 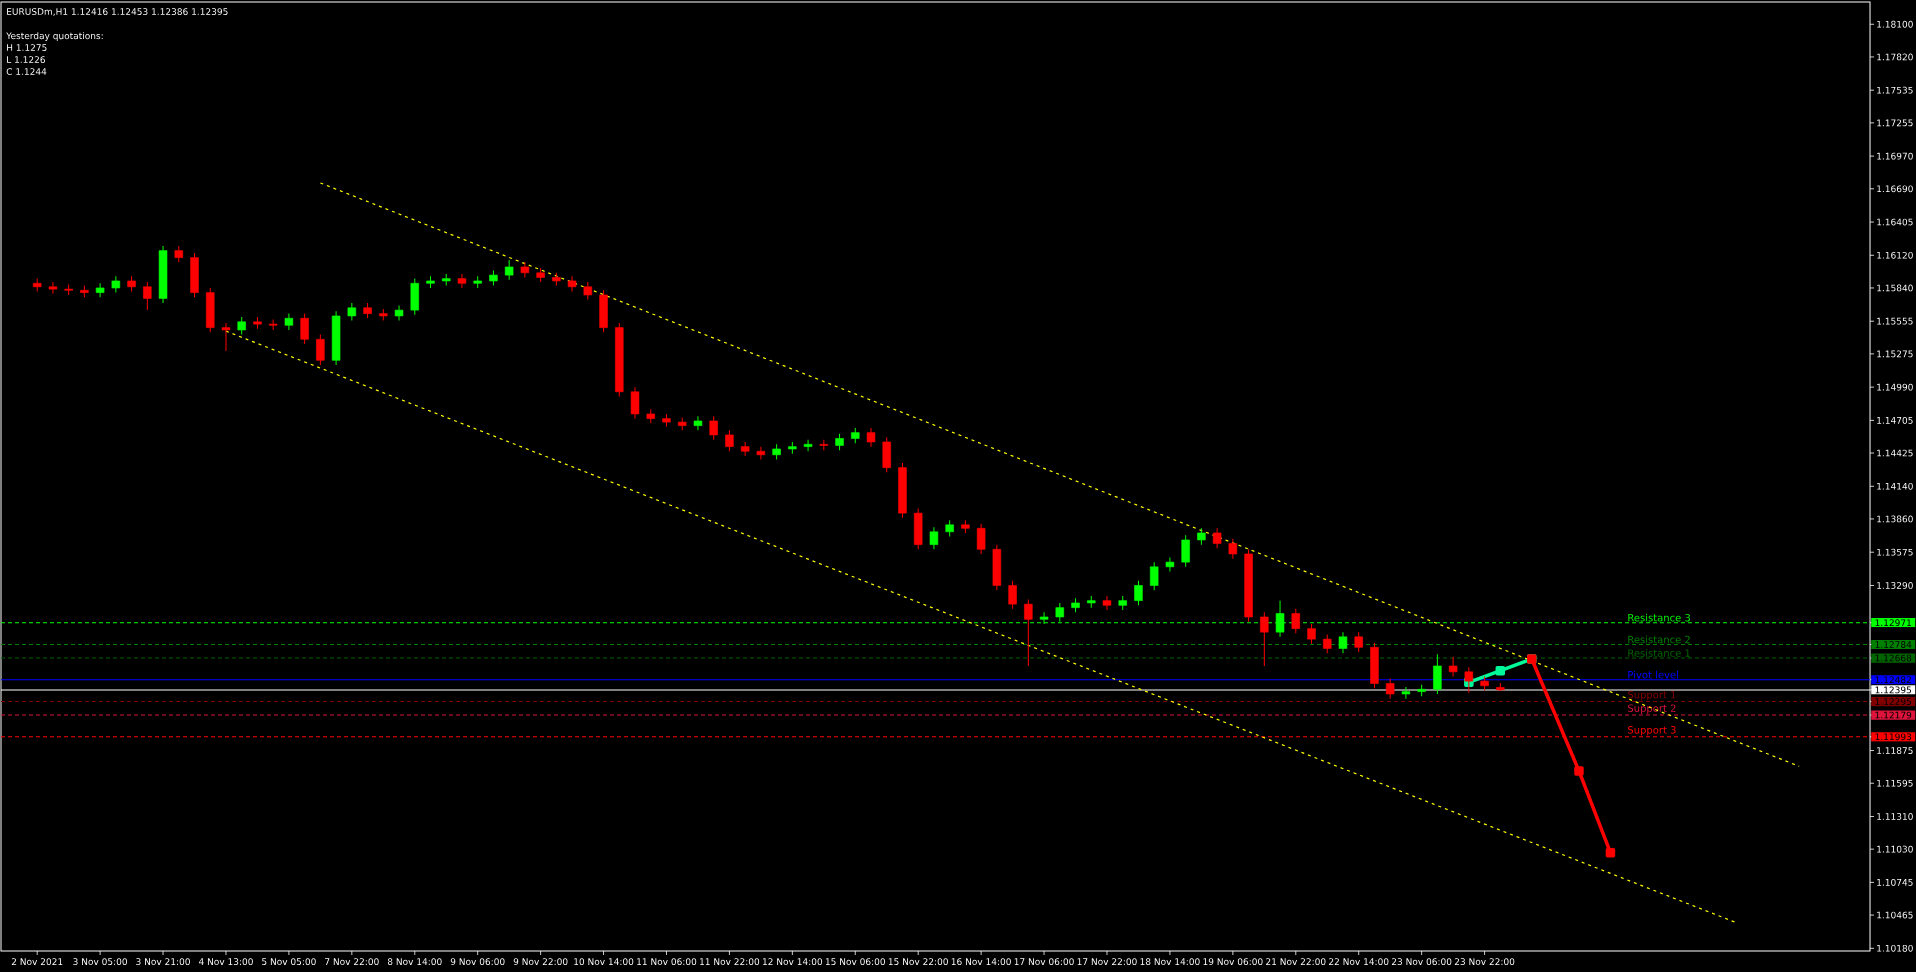 I want to click on x-tick-label: 4 Nov 13:00, so click(x=225, y=962).